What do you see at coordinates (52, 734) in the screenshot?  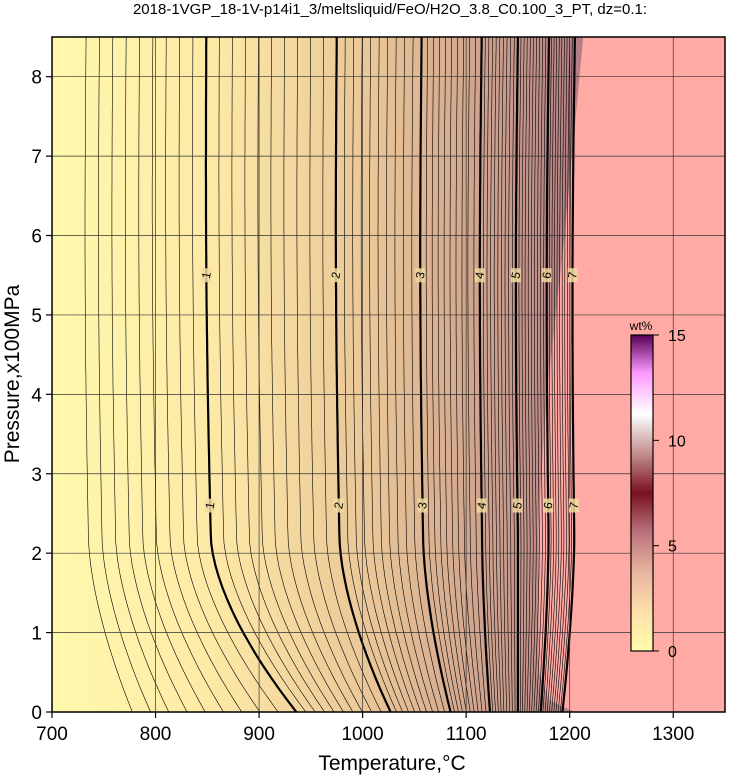 I see `x-tick-label: 700` at bounding box center [52, 734].